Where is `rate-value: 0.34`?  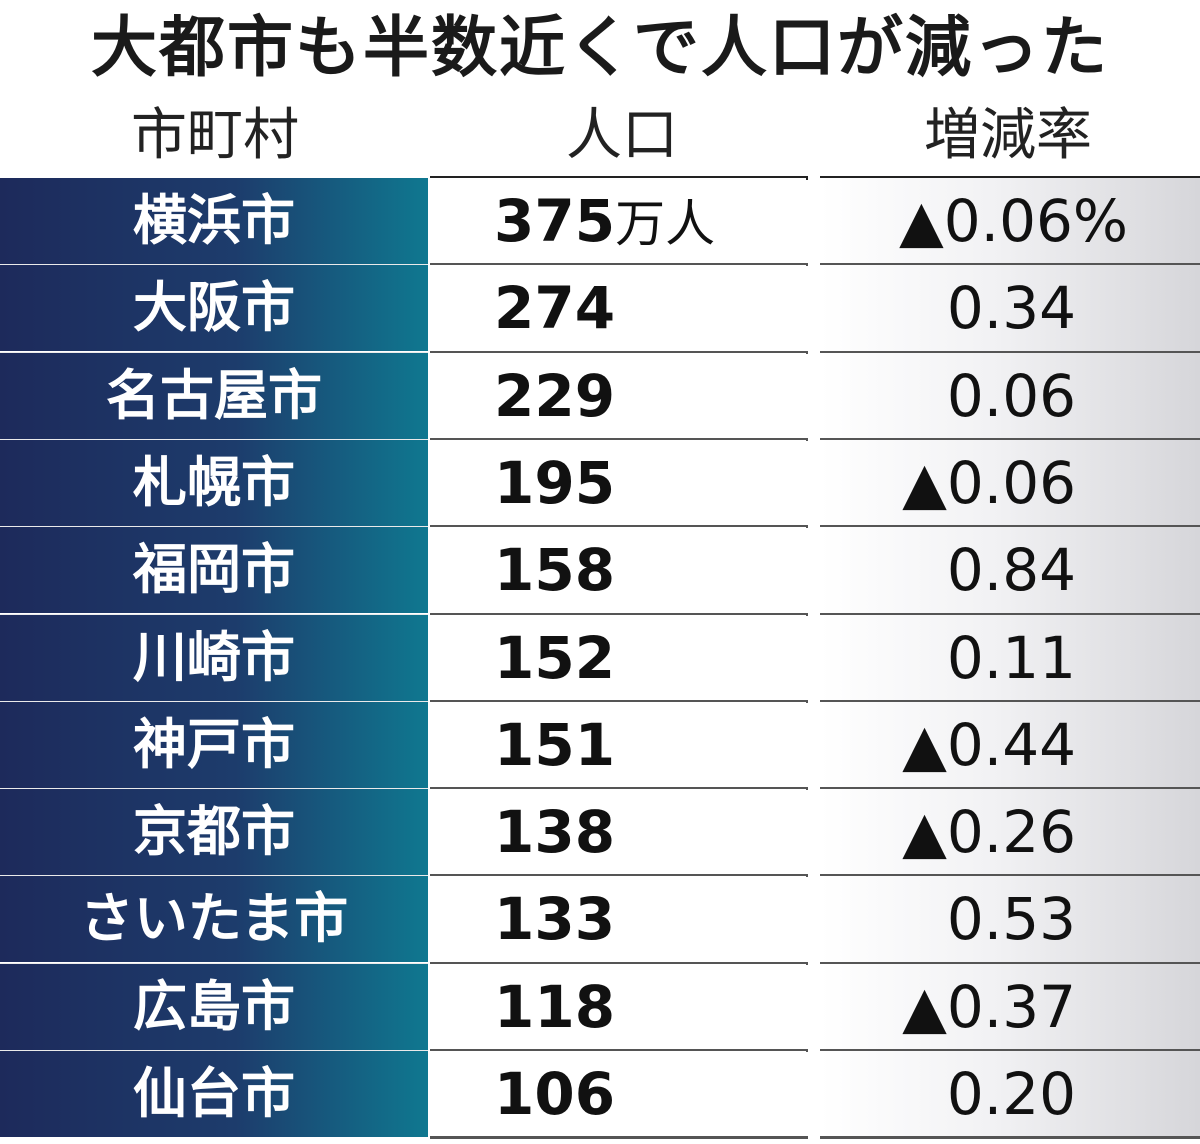
rate-value: 0.34 is located at coordinates (1011, 308).